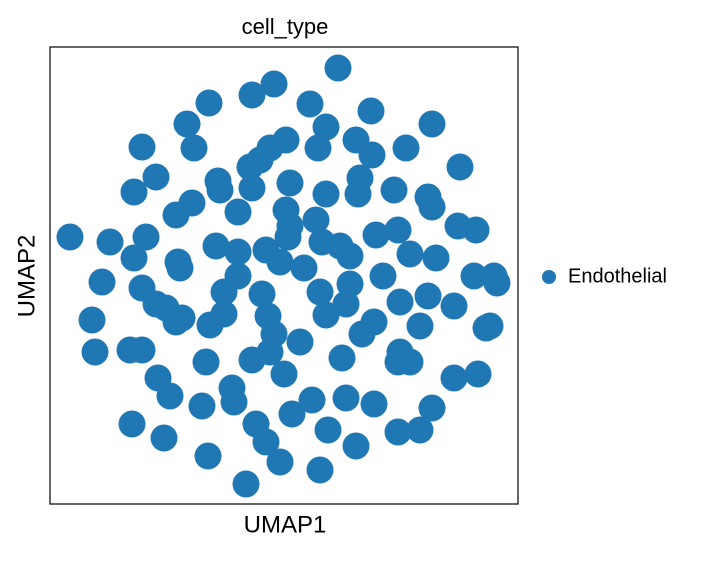 This screenshot has height=561, width=726. I want to click on y-axis-label: UMAP2, so click(26, 276).